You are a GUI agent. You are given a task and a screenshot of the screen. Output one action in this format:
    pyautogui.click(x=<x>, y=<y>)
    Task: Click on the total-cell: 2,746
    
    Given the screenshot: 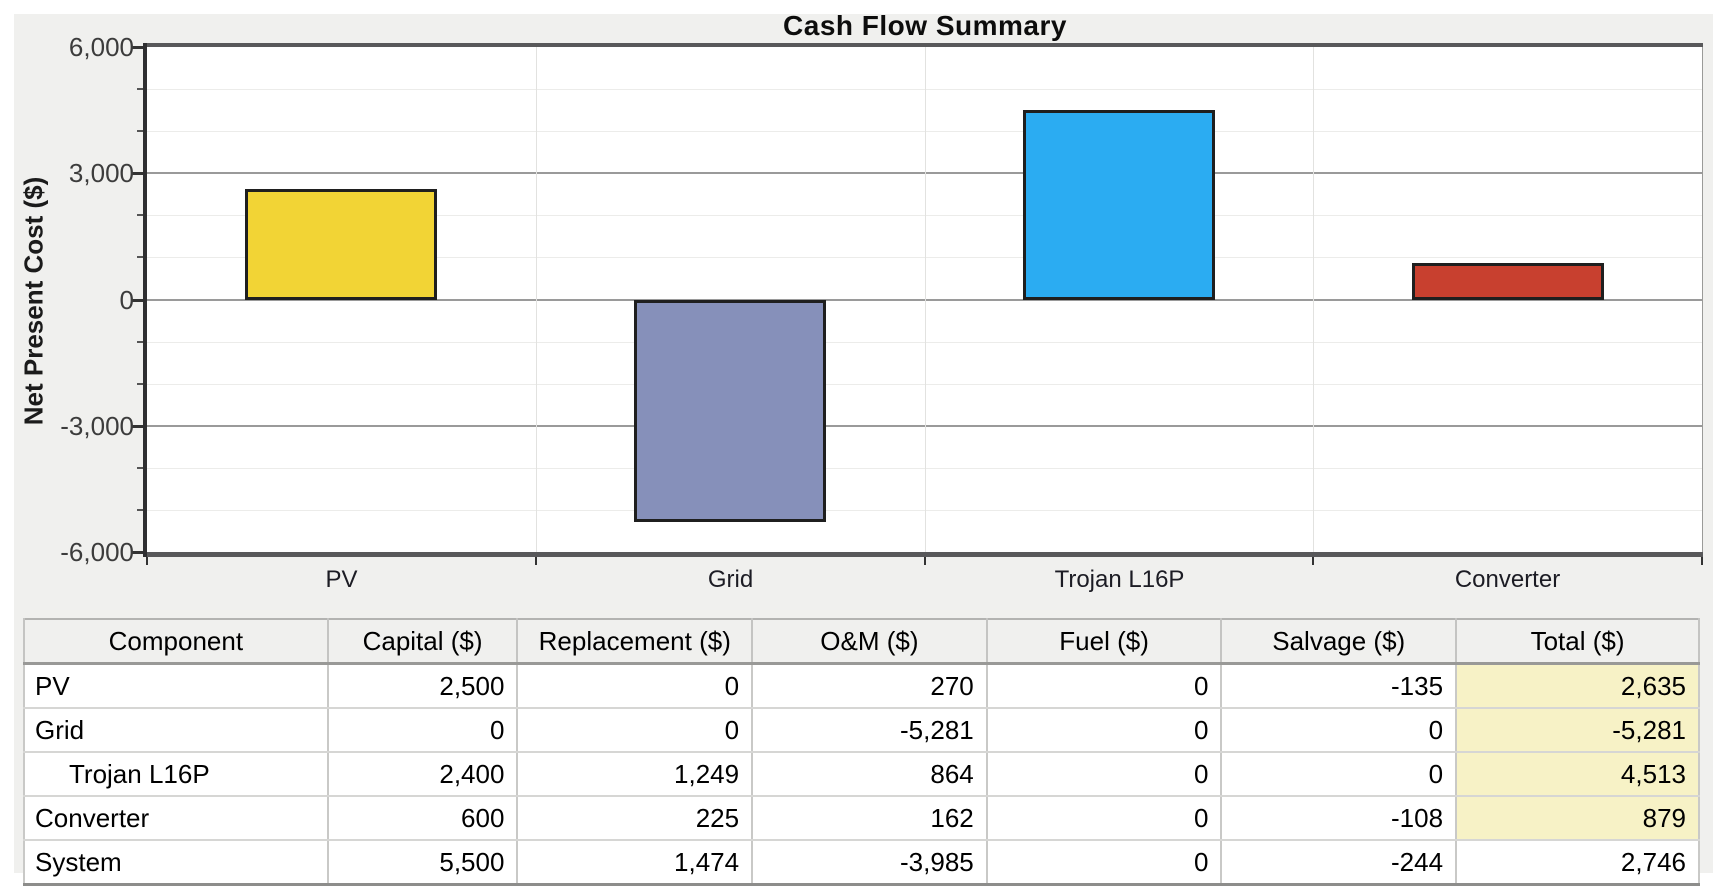 What is the action you would take?
    pyautogui.click(x=1577, y=862)
    